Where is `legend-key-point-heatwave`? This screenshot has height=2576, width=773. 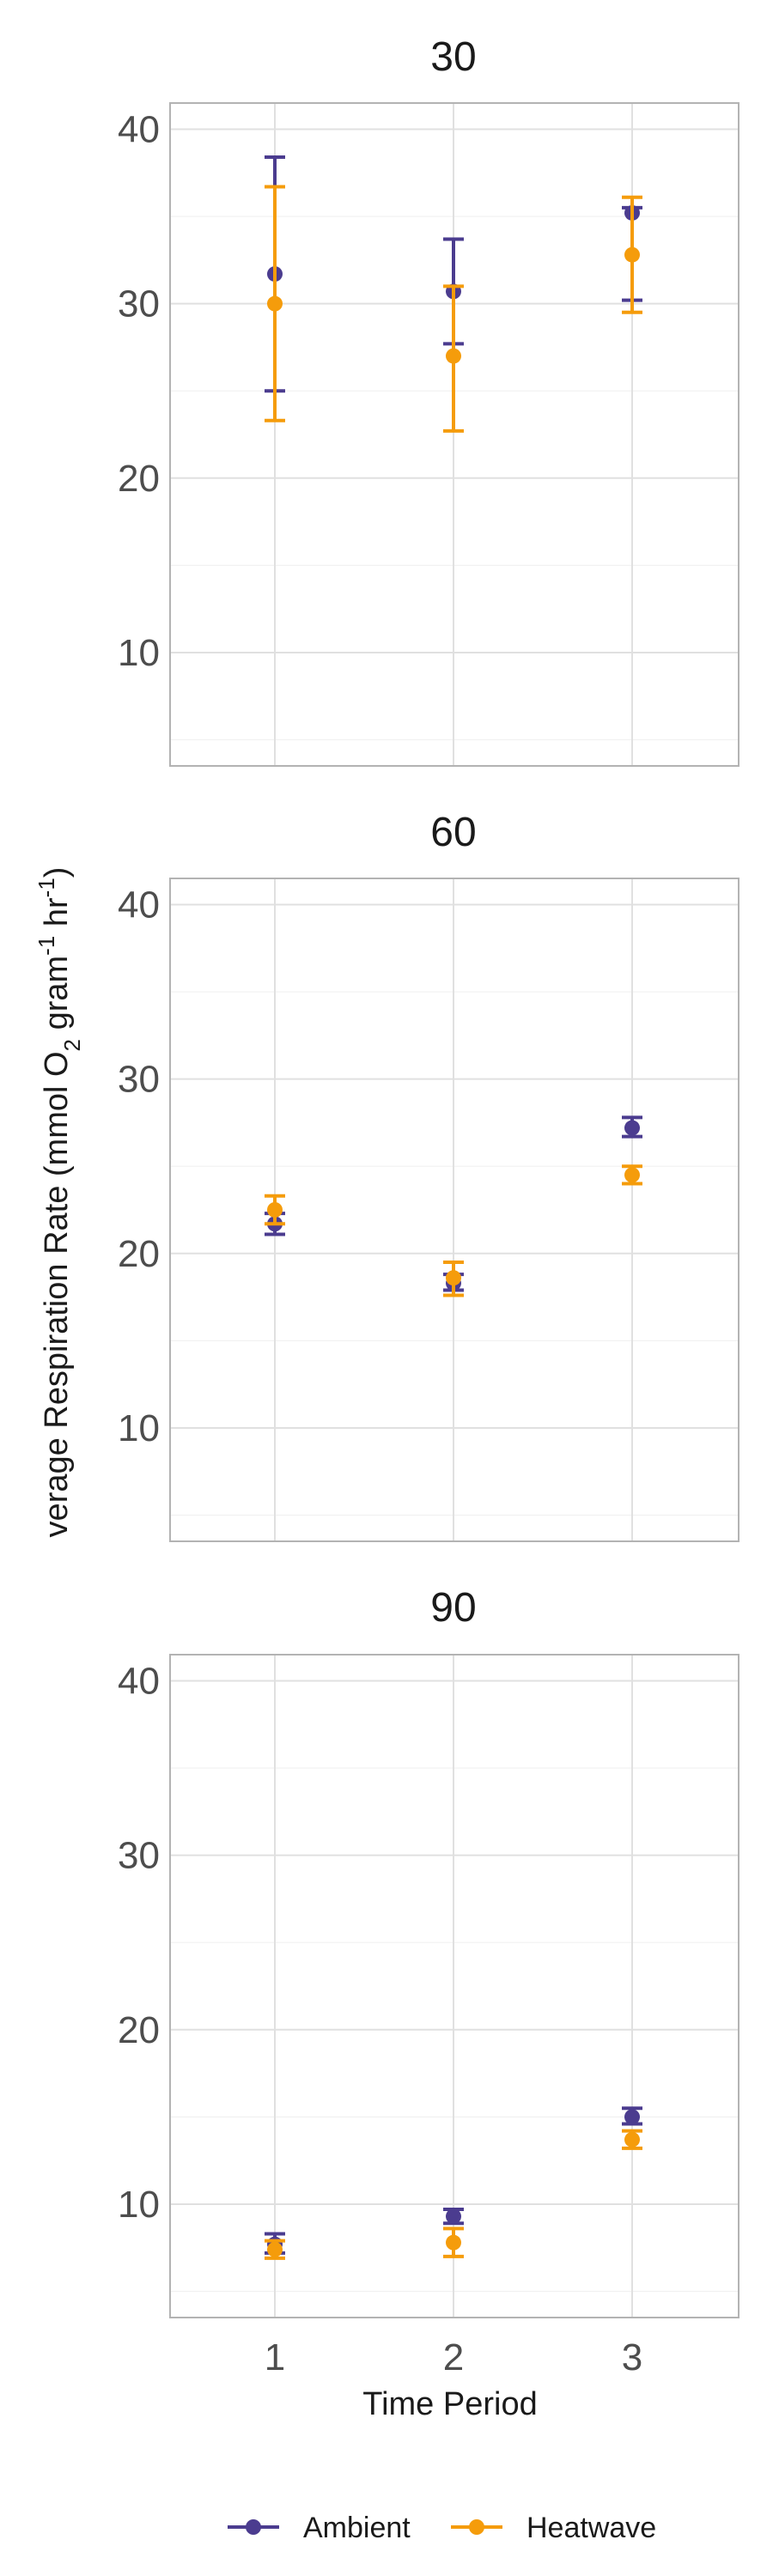 legend-key-point-heatwave is located at coordinates (476, 2527).